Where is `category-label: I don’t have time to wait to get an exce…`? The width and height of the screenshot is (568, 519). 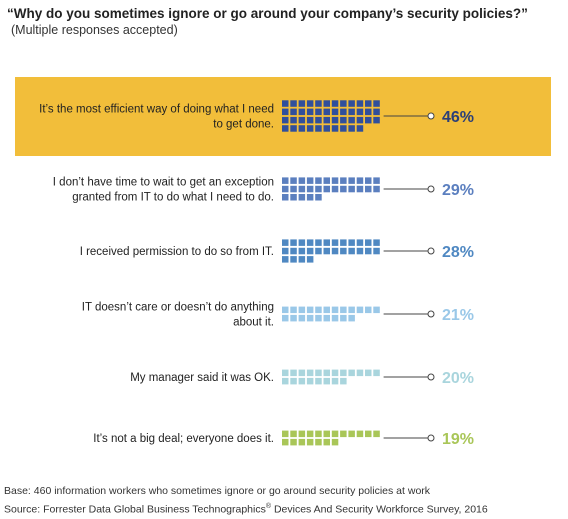
category-label: I don’t have time to wait to get an exce… is located at coordinates (163, 183).